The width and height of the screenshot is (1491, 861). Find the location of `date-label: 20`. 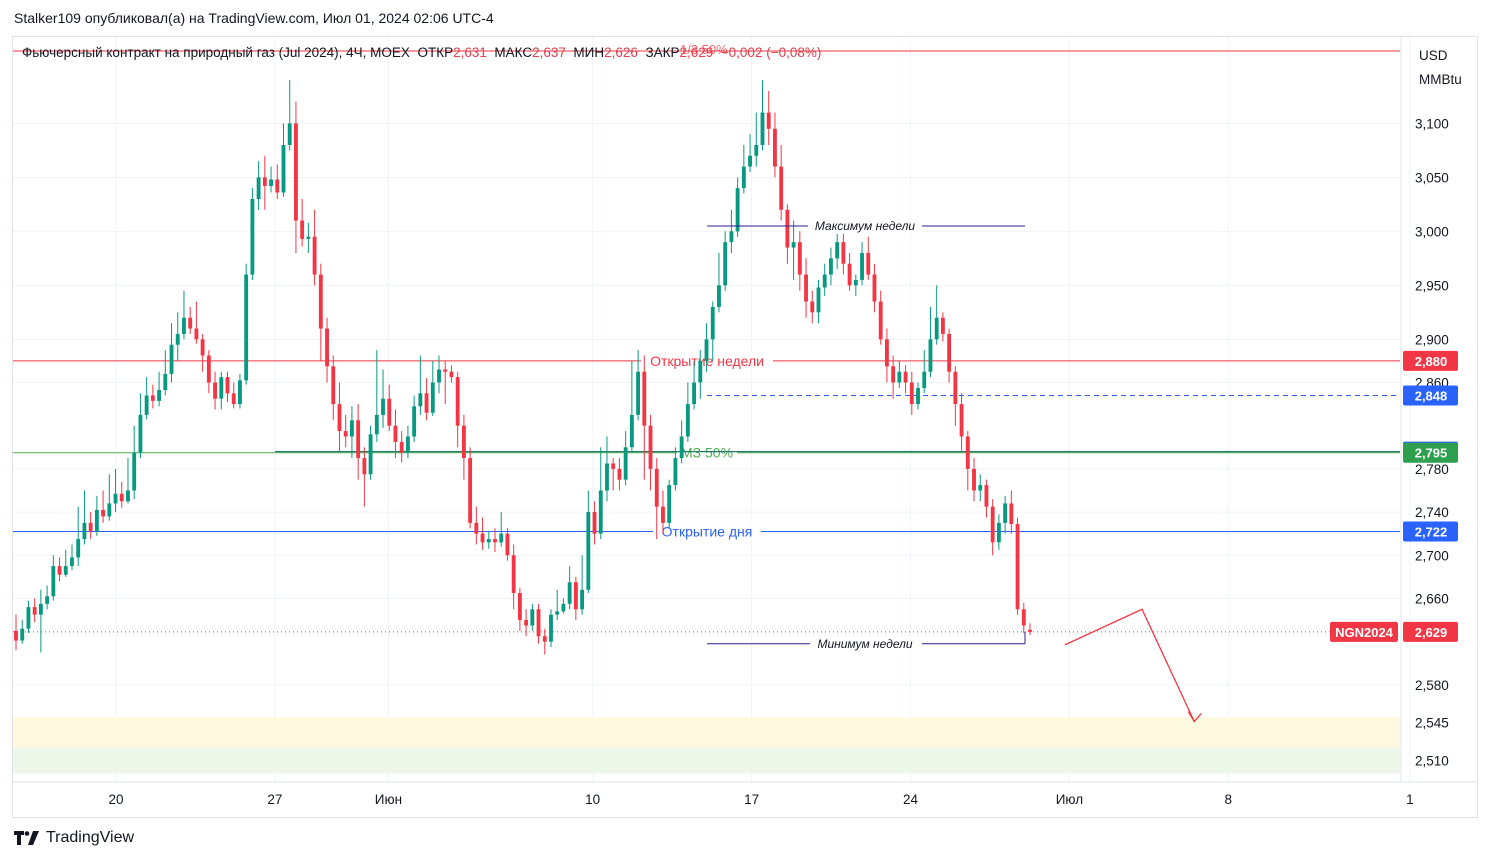

date-label: 20 is located at coordinates (115, 799).